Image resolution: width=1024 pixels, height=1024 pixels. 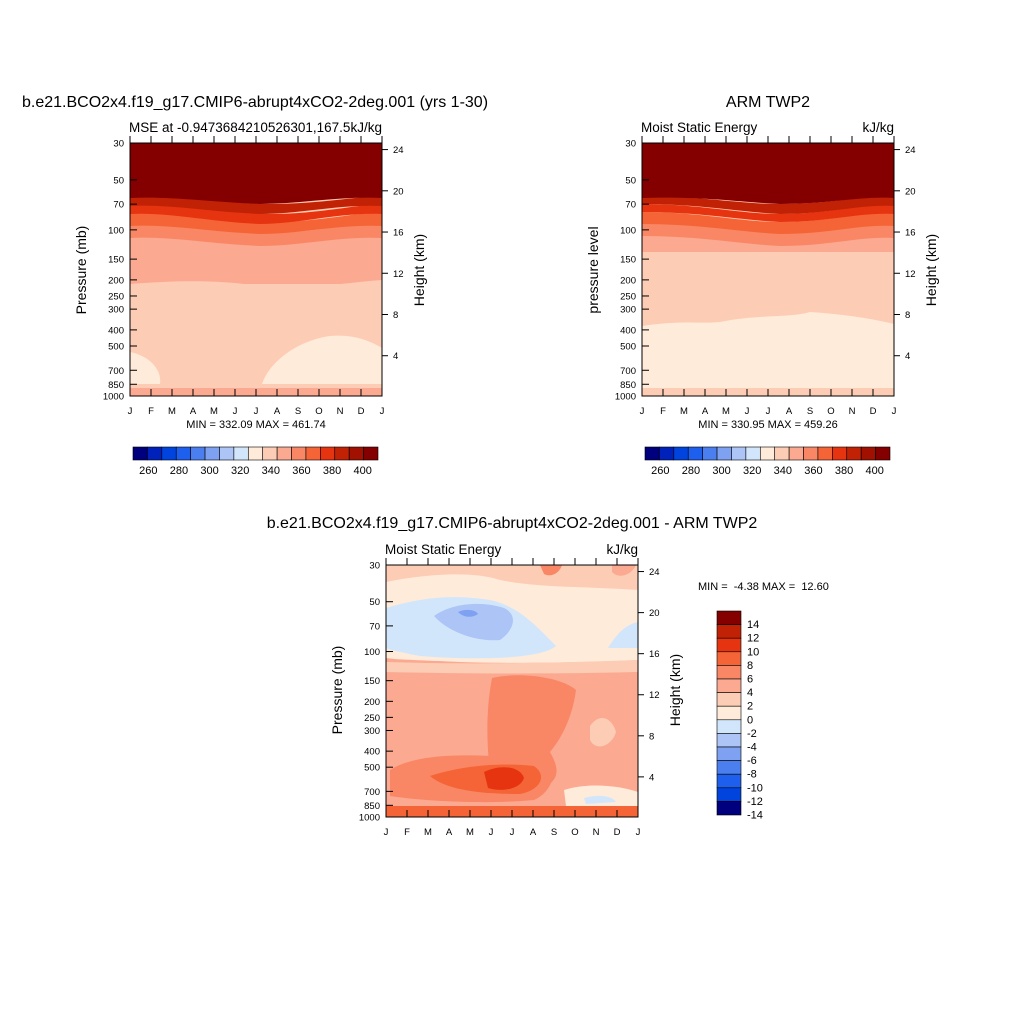 I want to click on panel-obs-subtitle-right: kJ/kg, so click(x=878, y=127).